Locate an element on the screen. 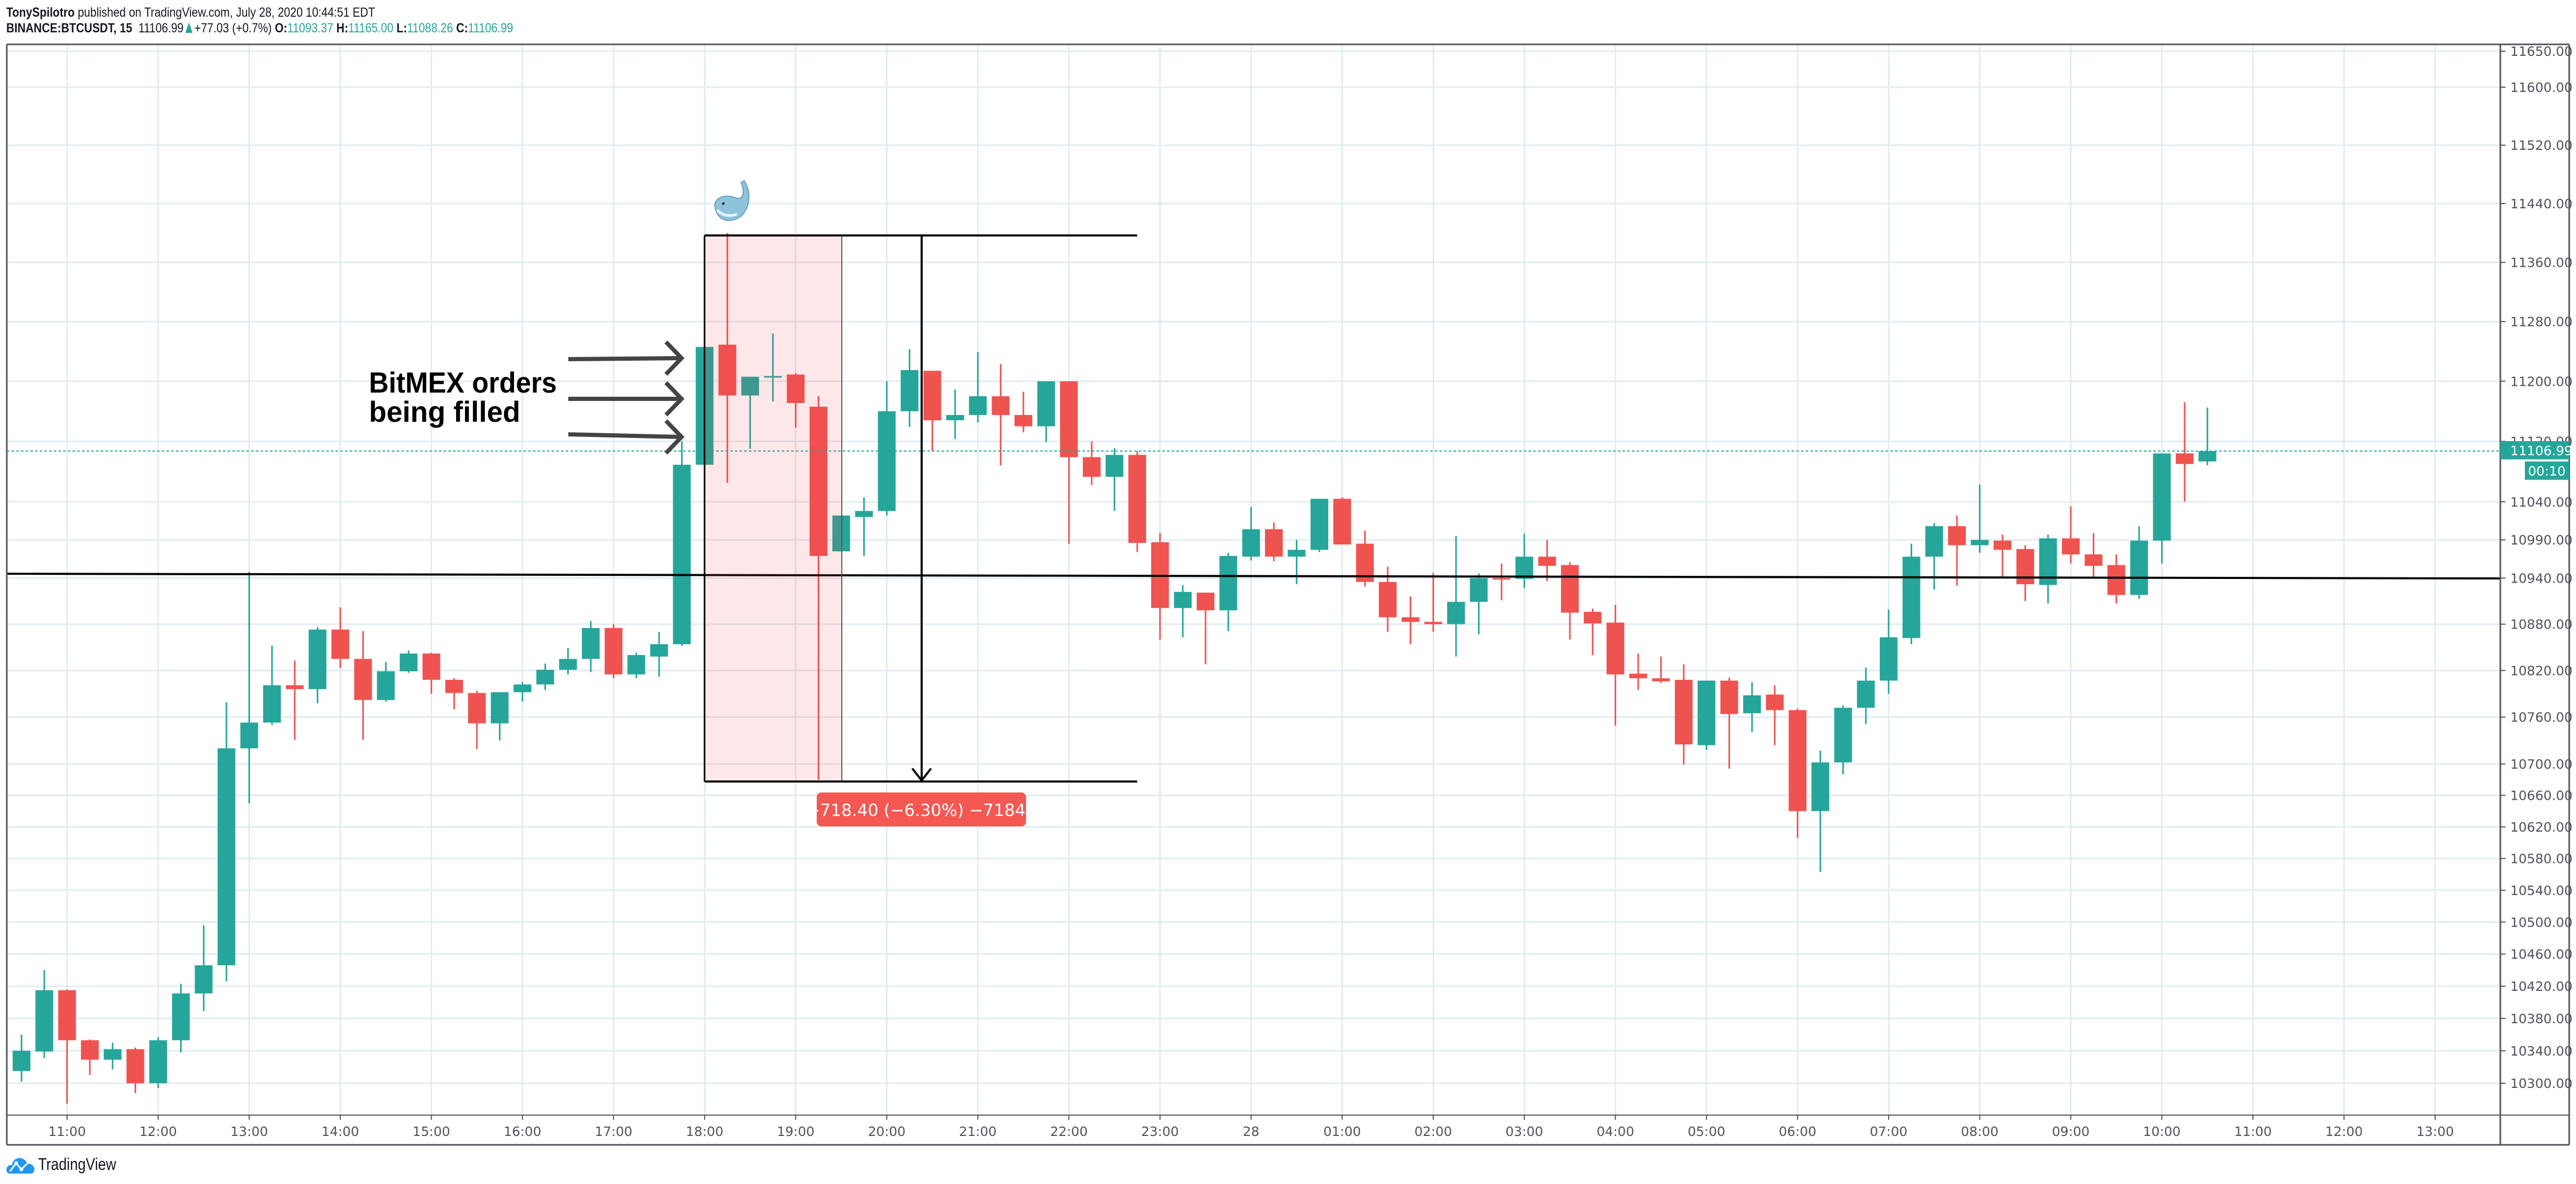  countdown-label: 00:10 is located at coordinates (2547, 471).